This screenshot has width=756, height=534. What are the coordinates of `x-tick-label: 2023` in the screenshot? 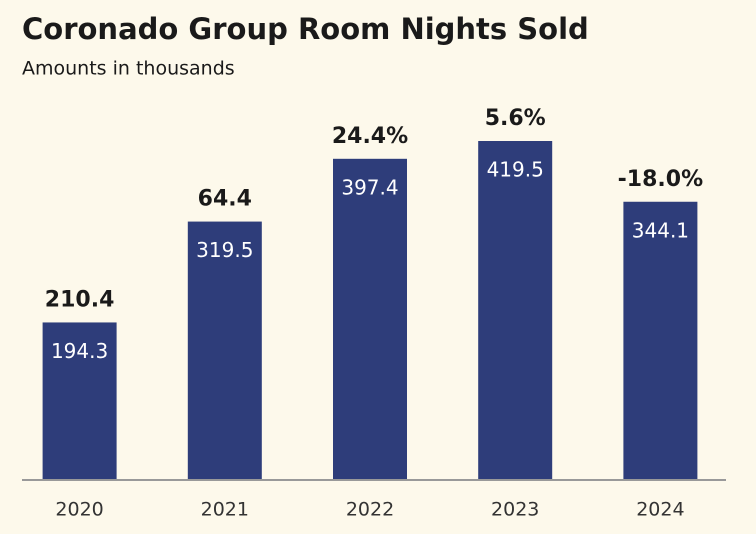 It's located at (515, 510).